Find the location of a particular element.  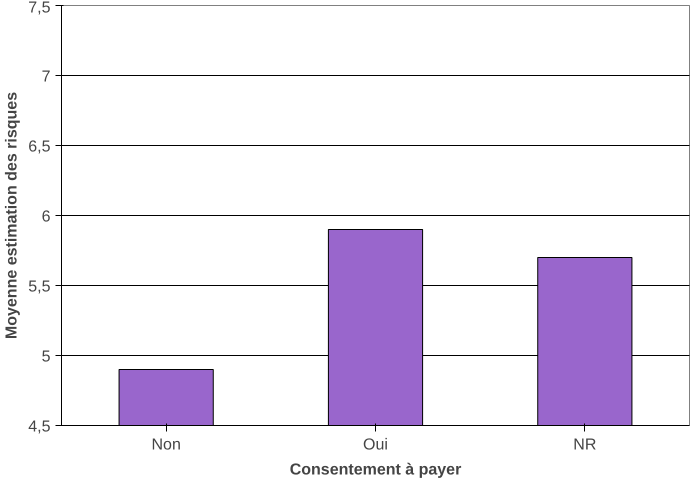

y-axis-title: Moyenne estimation des risques is located at coordinates (11, 216).